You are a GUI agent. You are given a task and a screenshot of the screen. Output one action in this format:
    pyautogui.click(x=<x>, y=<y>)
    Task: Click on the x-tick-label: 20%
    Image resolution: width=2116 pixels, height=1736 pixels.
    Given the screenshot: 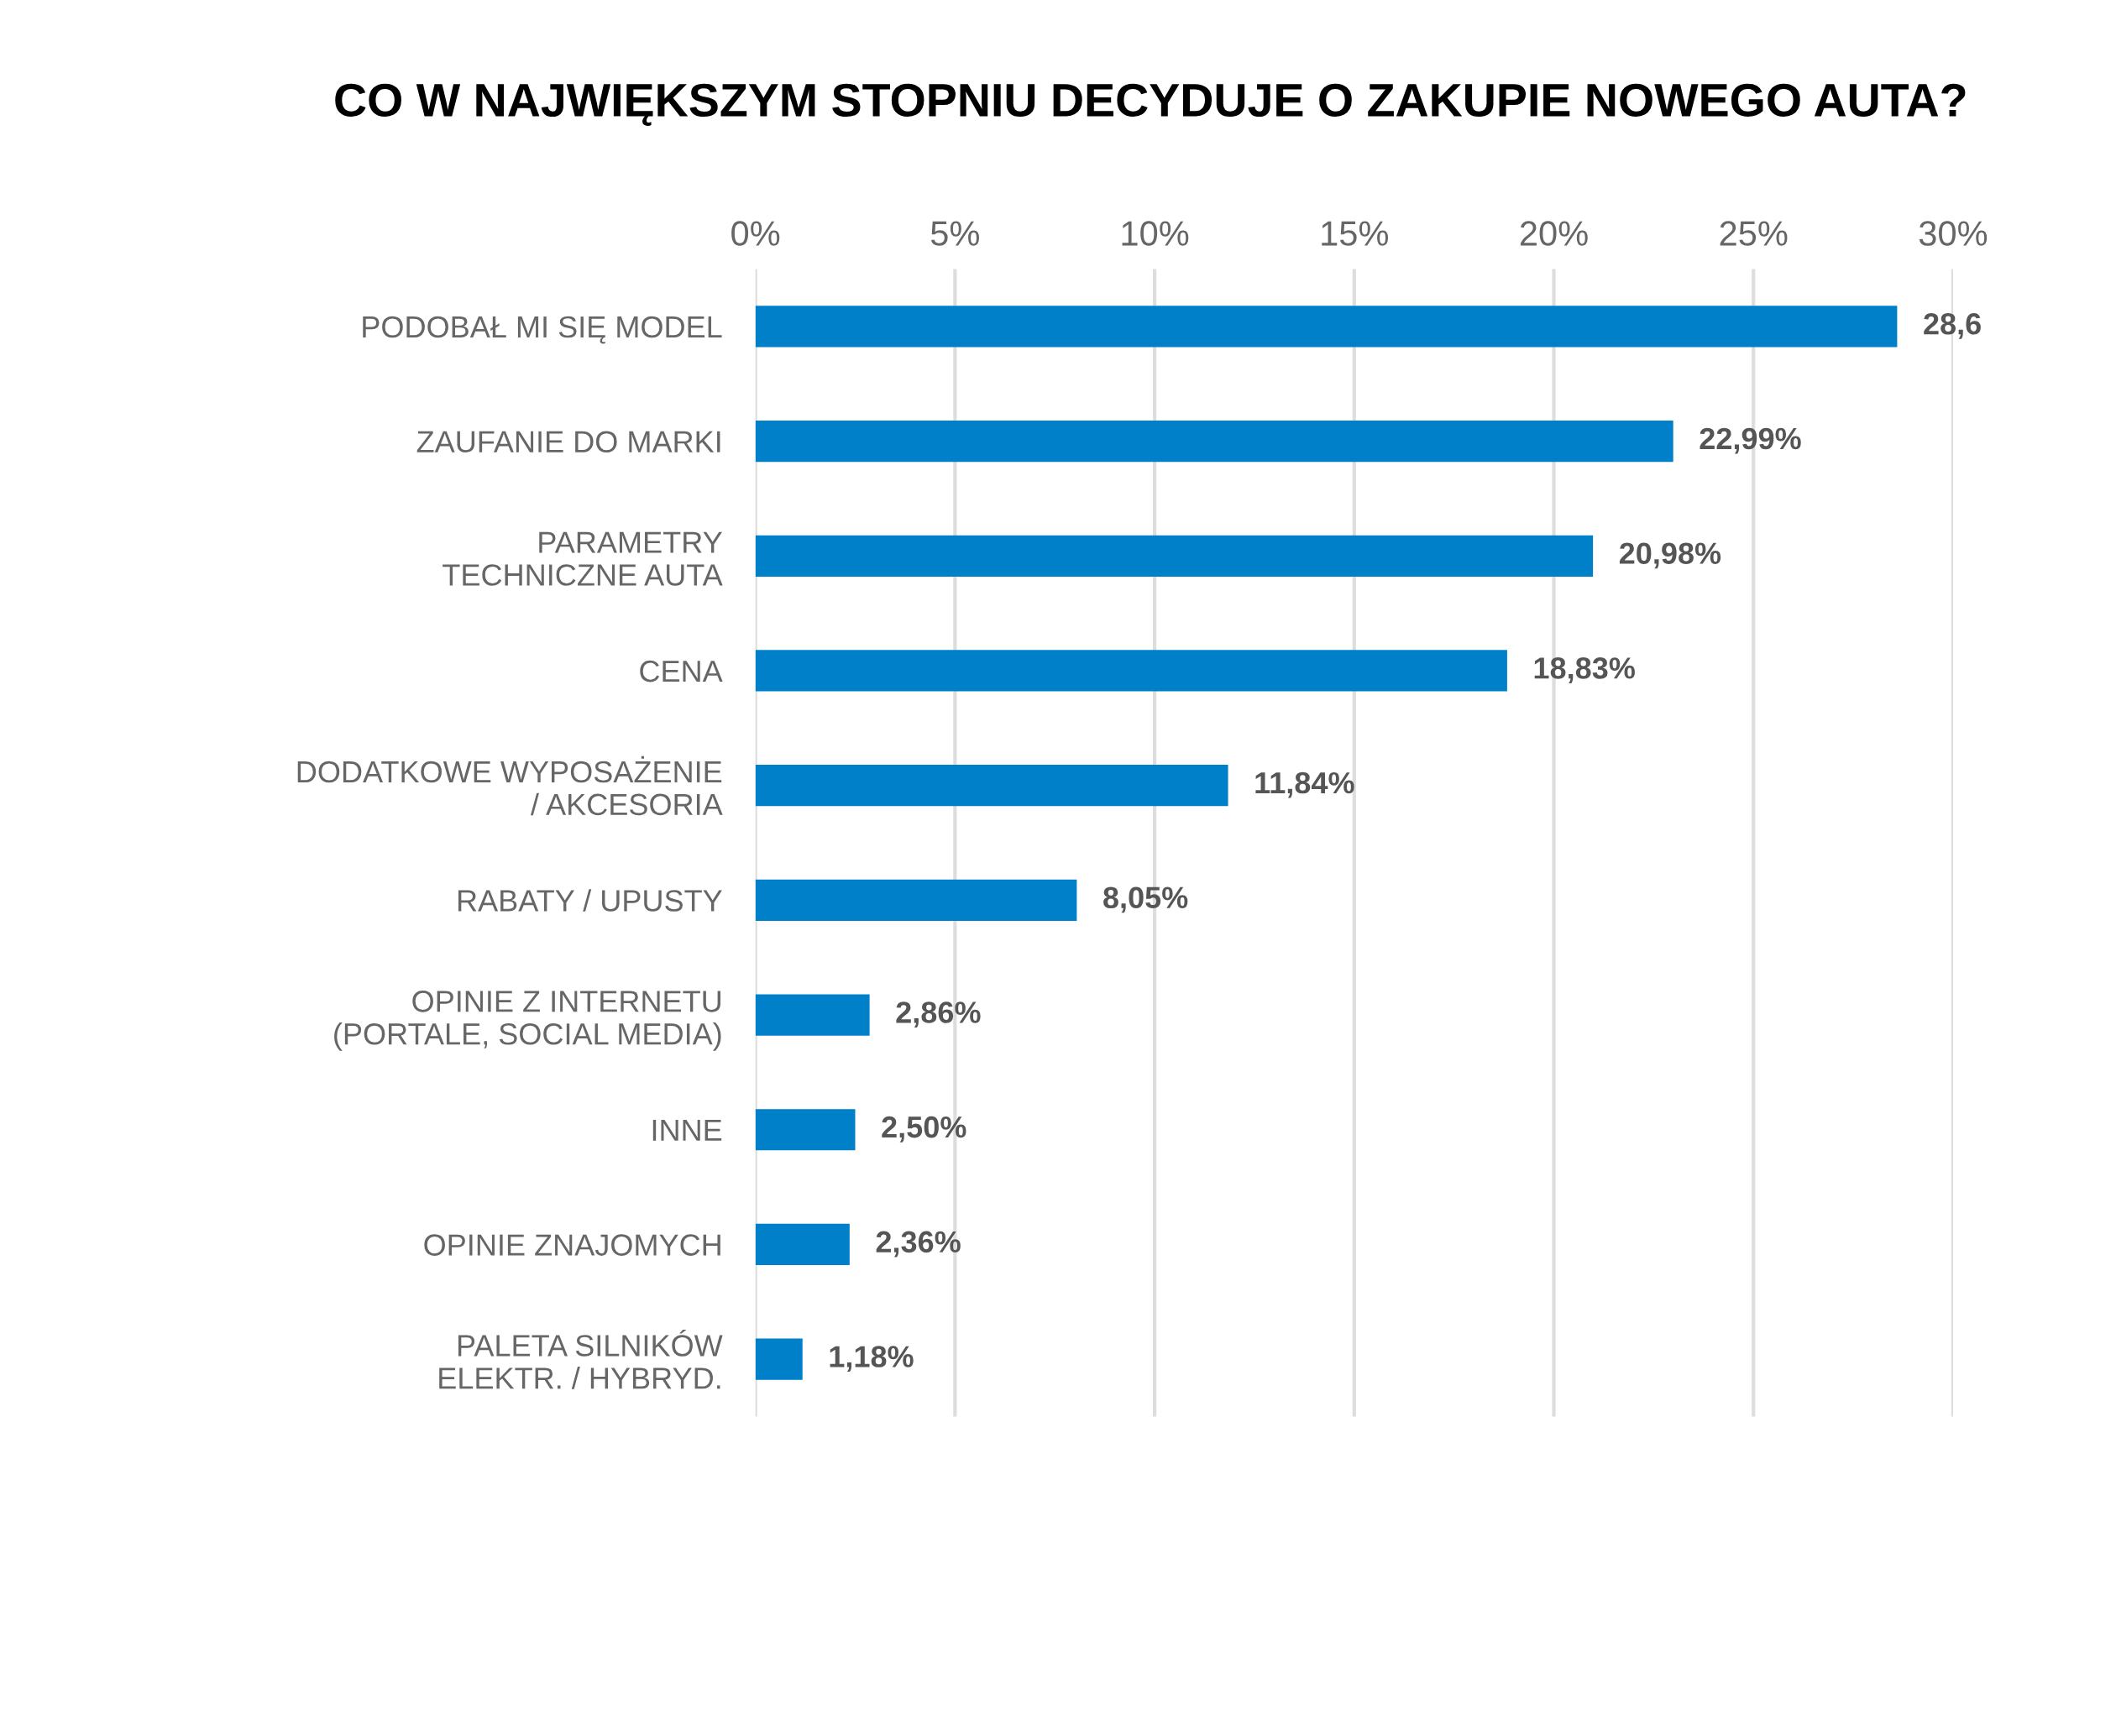 What is the action you would take?
    pyautogui.click(x=1554, y=233)
    